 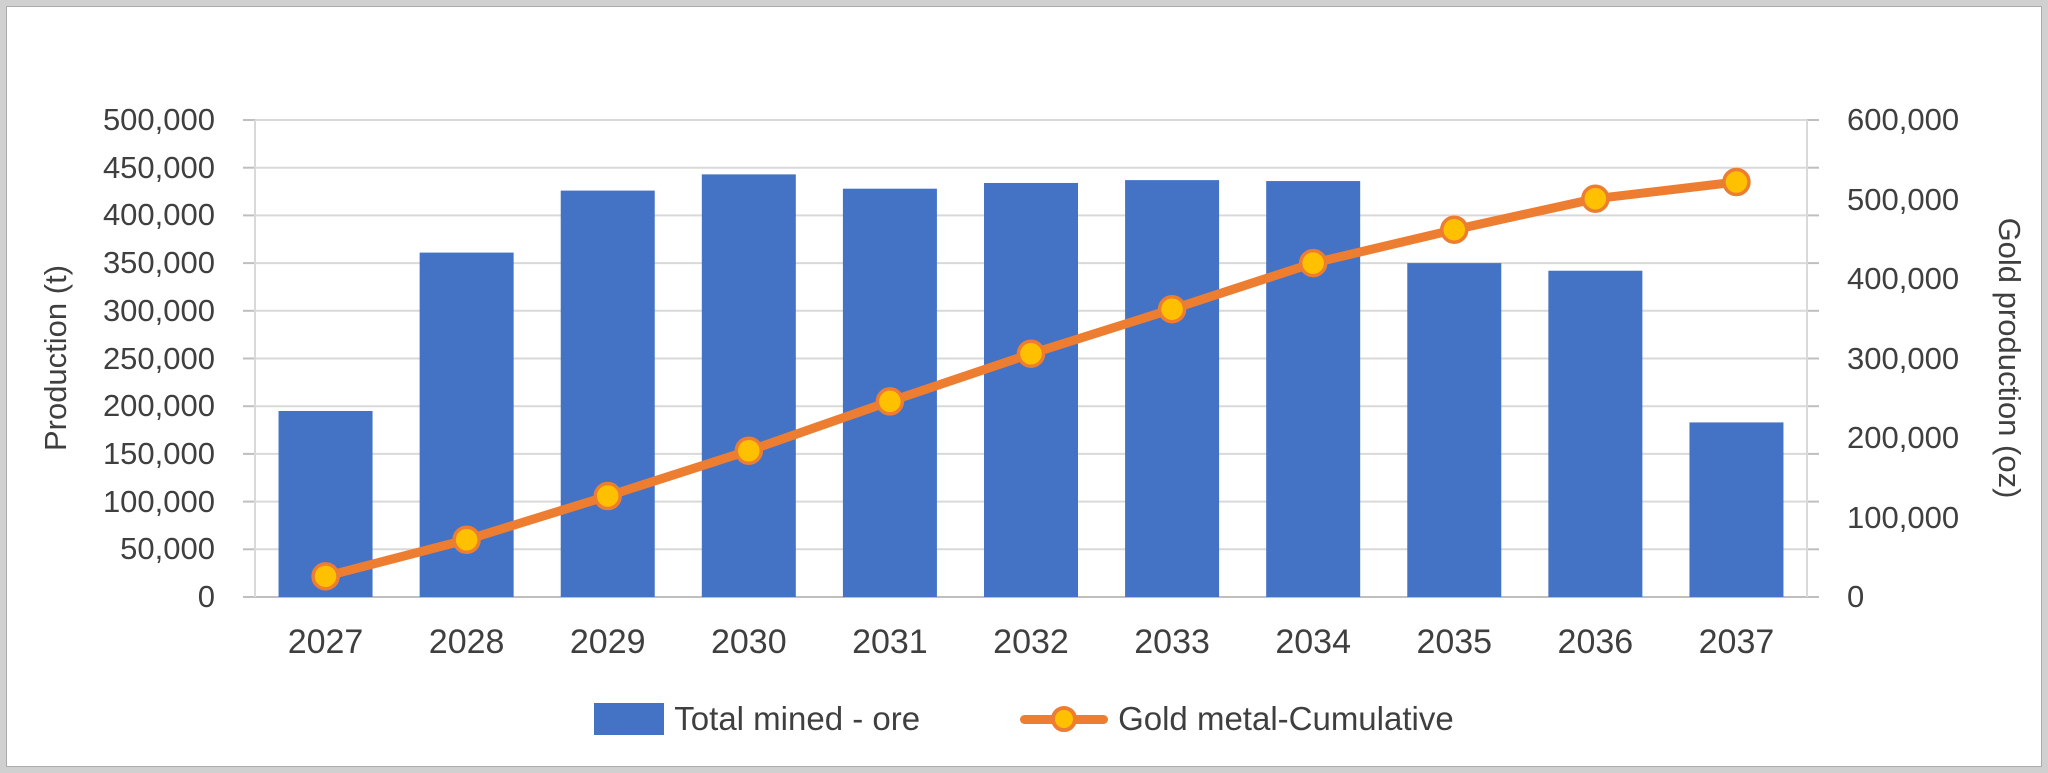 What do you see at coordinates (1286, 718) in the screenshot?
I see `legend-label-gold-metal-cumulative: Gold metal-Cumulative` at bounding box center [1286, 718].